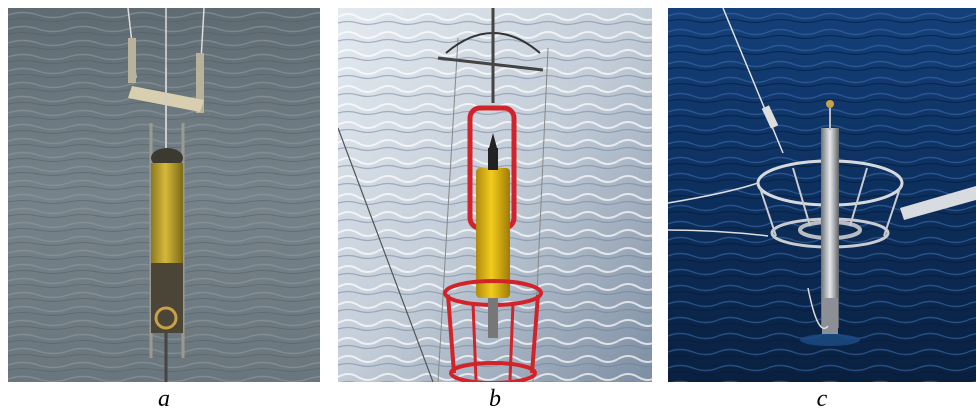 This screenshot has width=977, height=414. I want to click on caption-a: a, so click(164, 399).